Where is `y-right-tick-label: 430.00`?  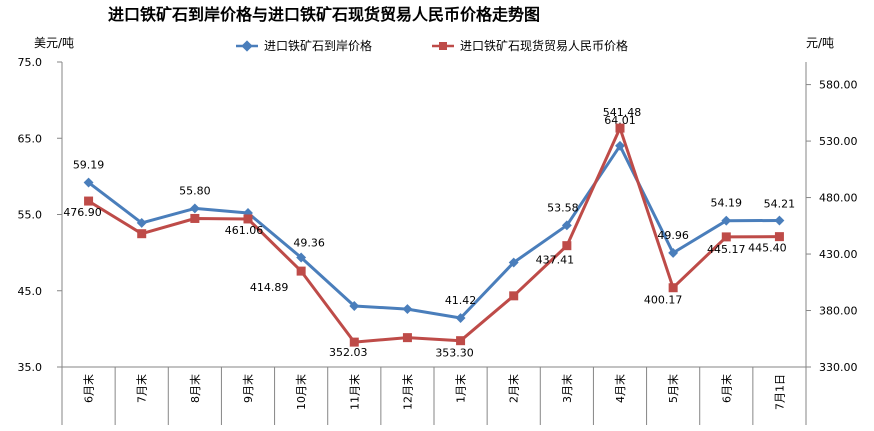
y-right-tick-label: 430.00 is located at coordinates (838, 254).